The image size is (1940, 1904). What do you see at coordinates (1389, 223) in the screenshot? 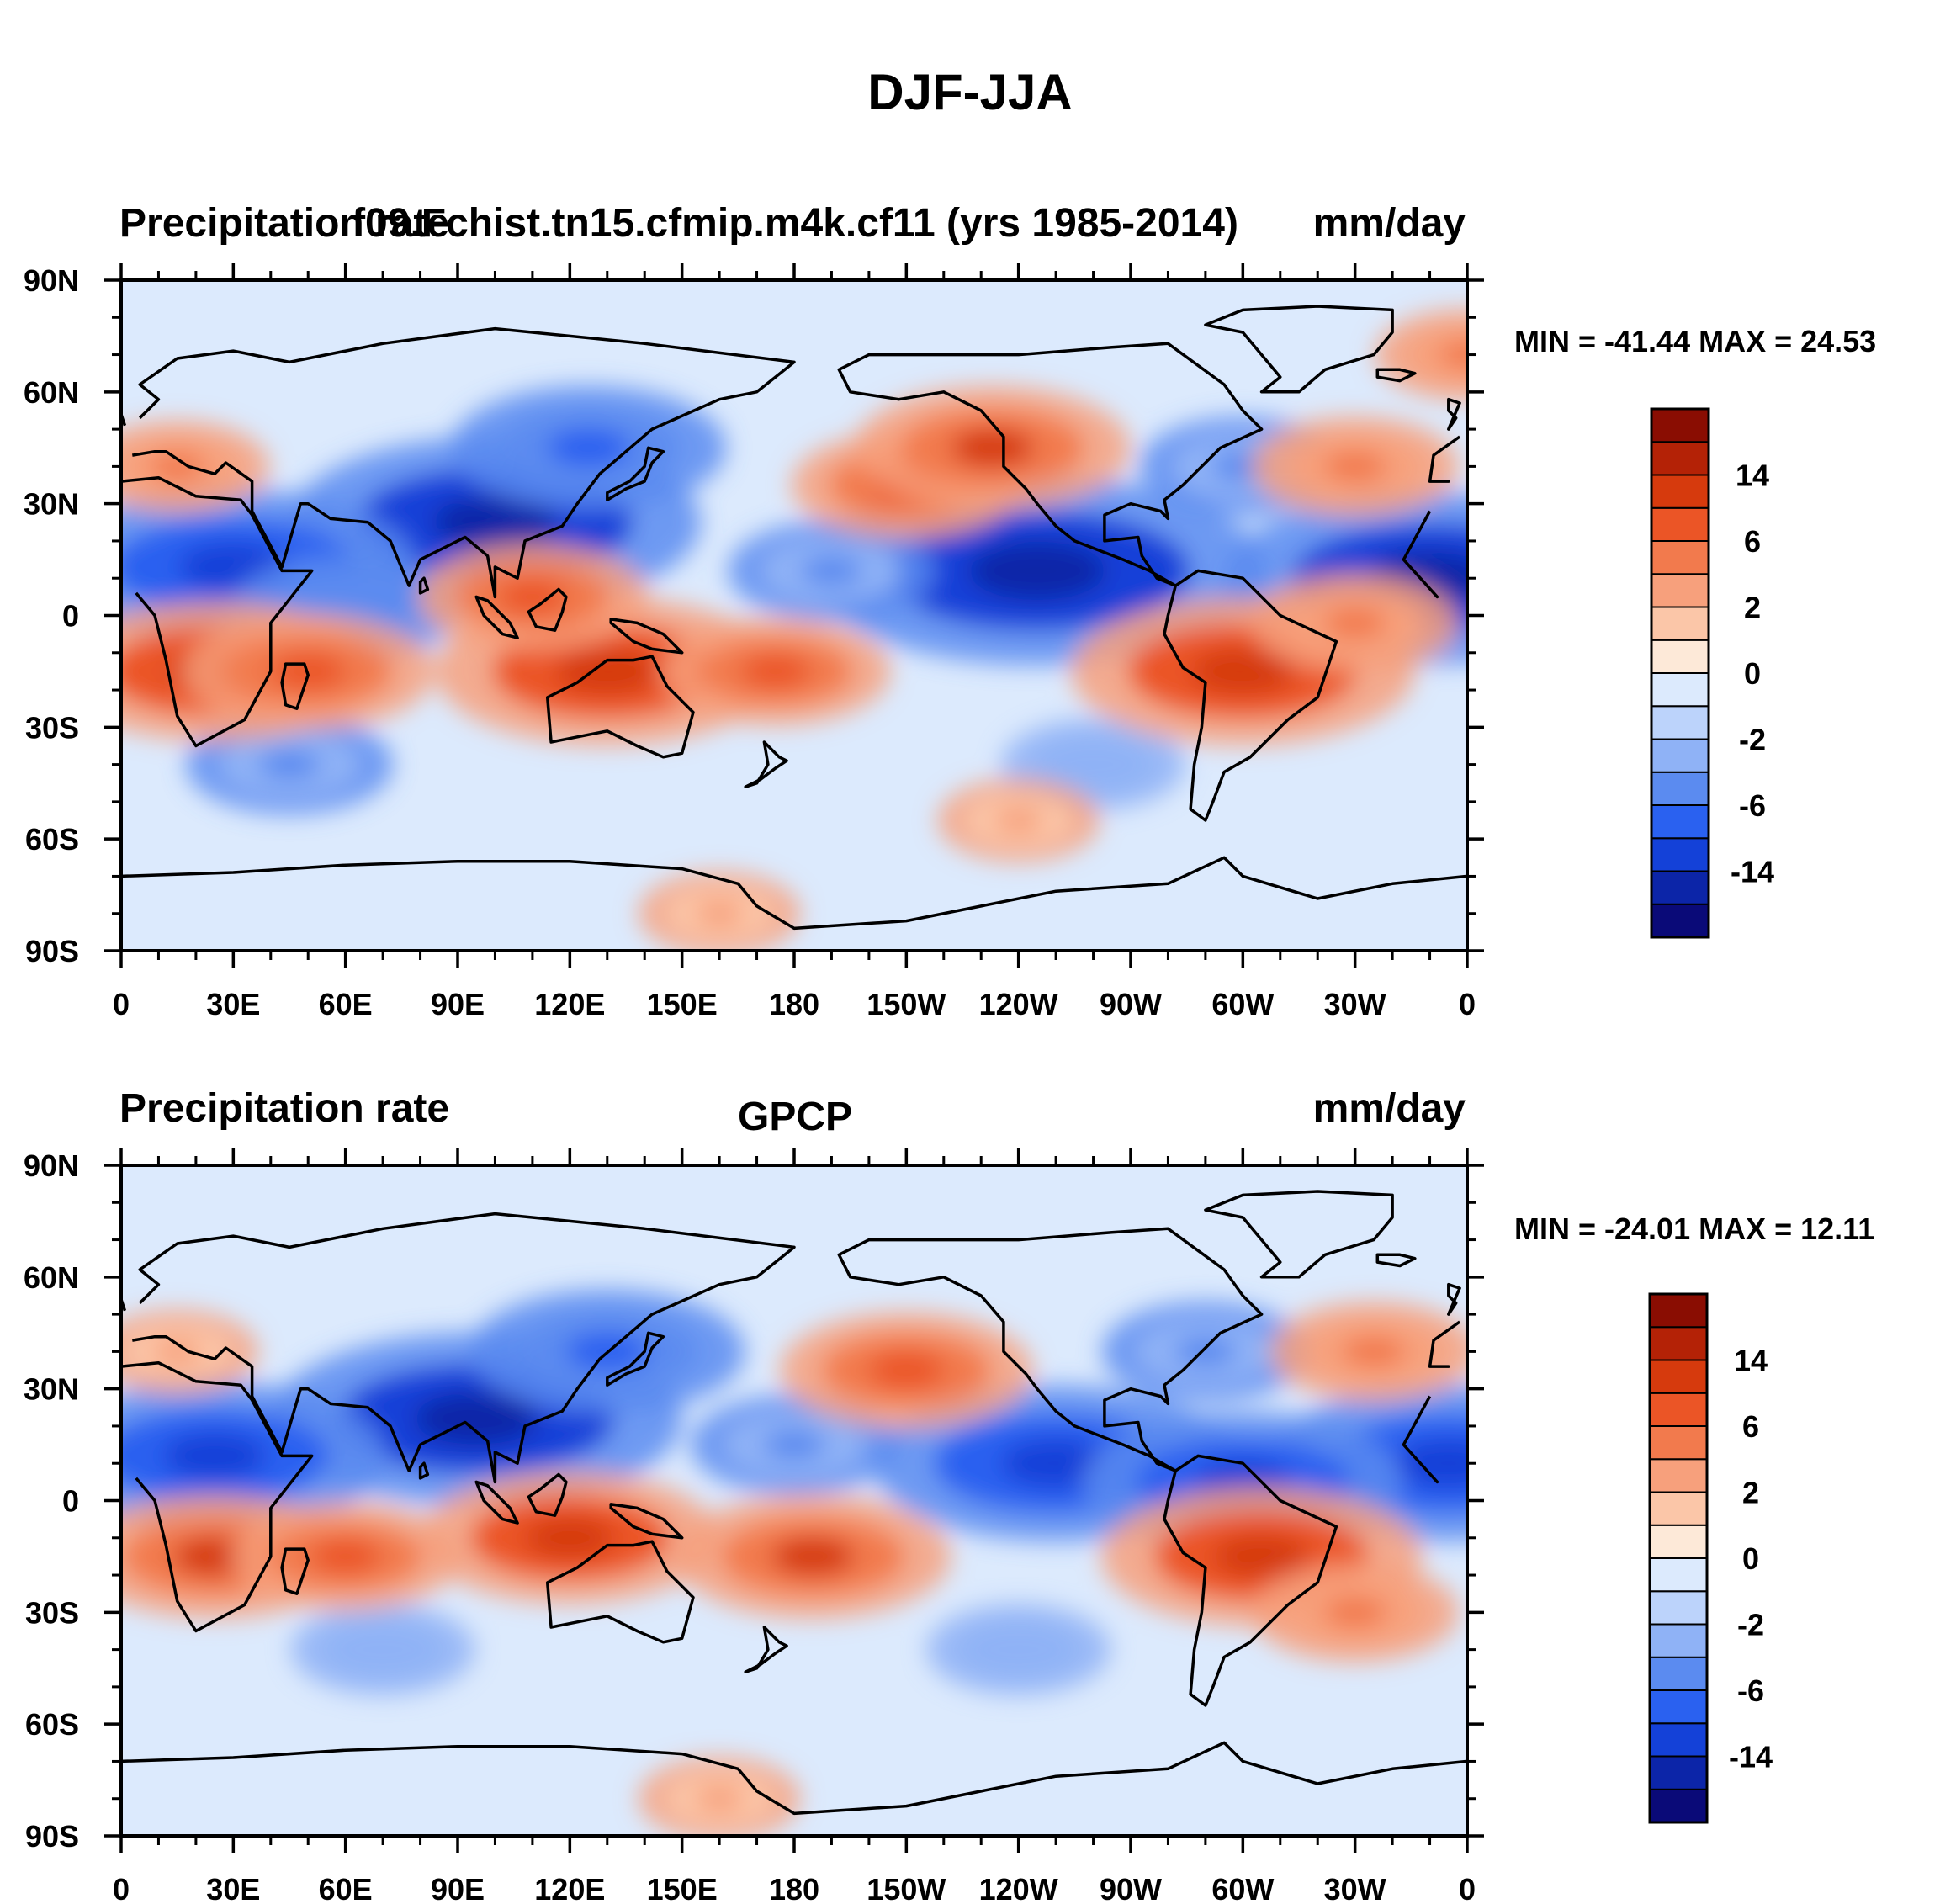
I see `panel1-title-right: mm/day` at bounding box center [1389, 223].